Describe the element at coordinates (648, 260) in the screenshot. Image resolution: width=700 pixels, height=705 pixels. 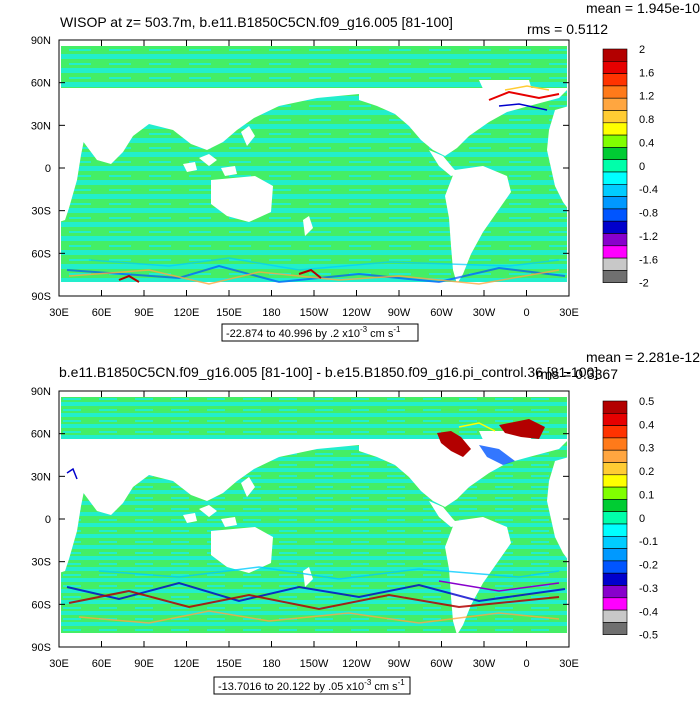
I see `colorbar-label: -1.6` at that location.